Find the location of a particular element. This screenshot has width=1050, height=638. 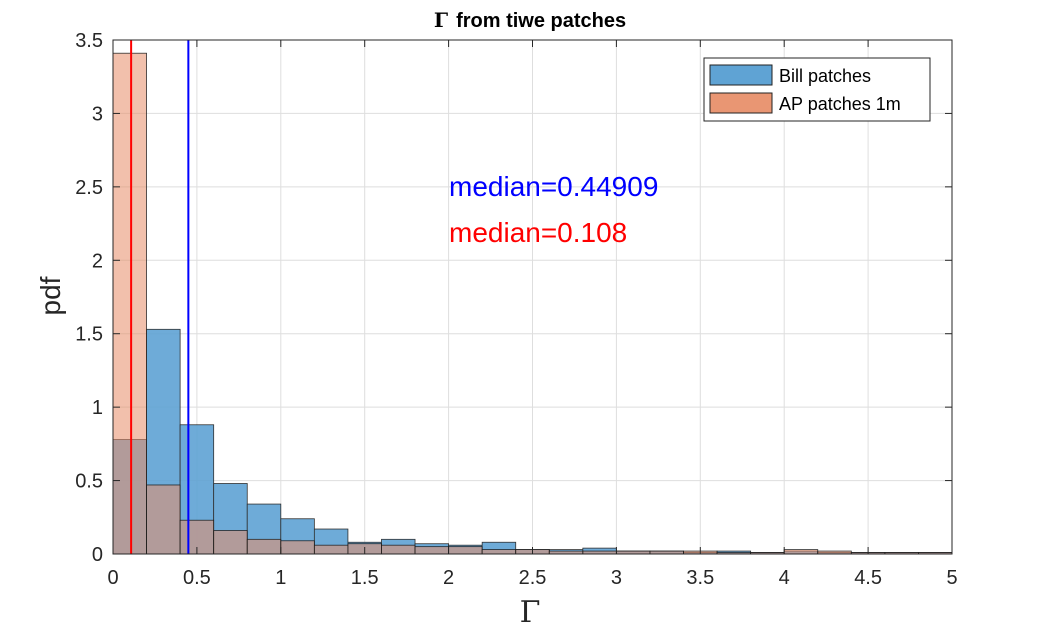

title-text: from tiwe patches is located at coordinates (541, 21).